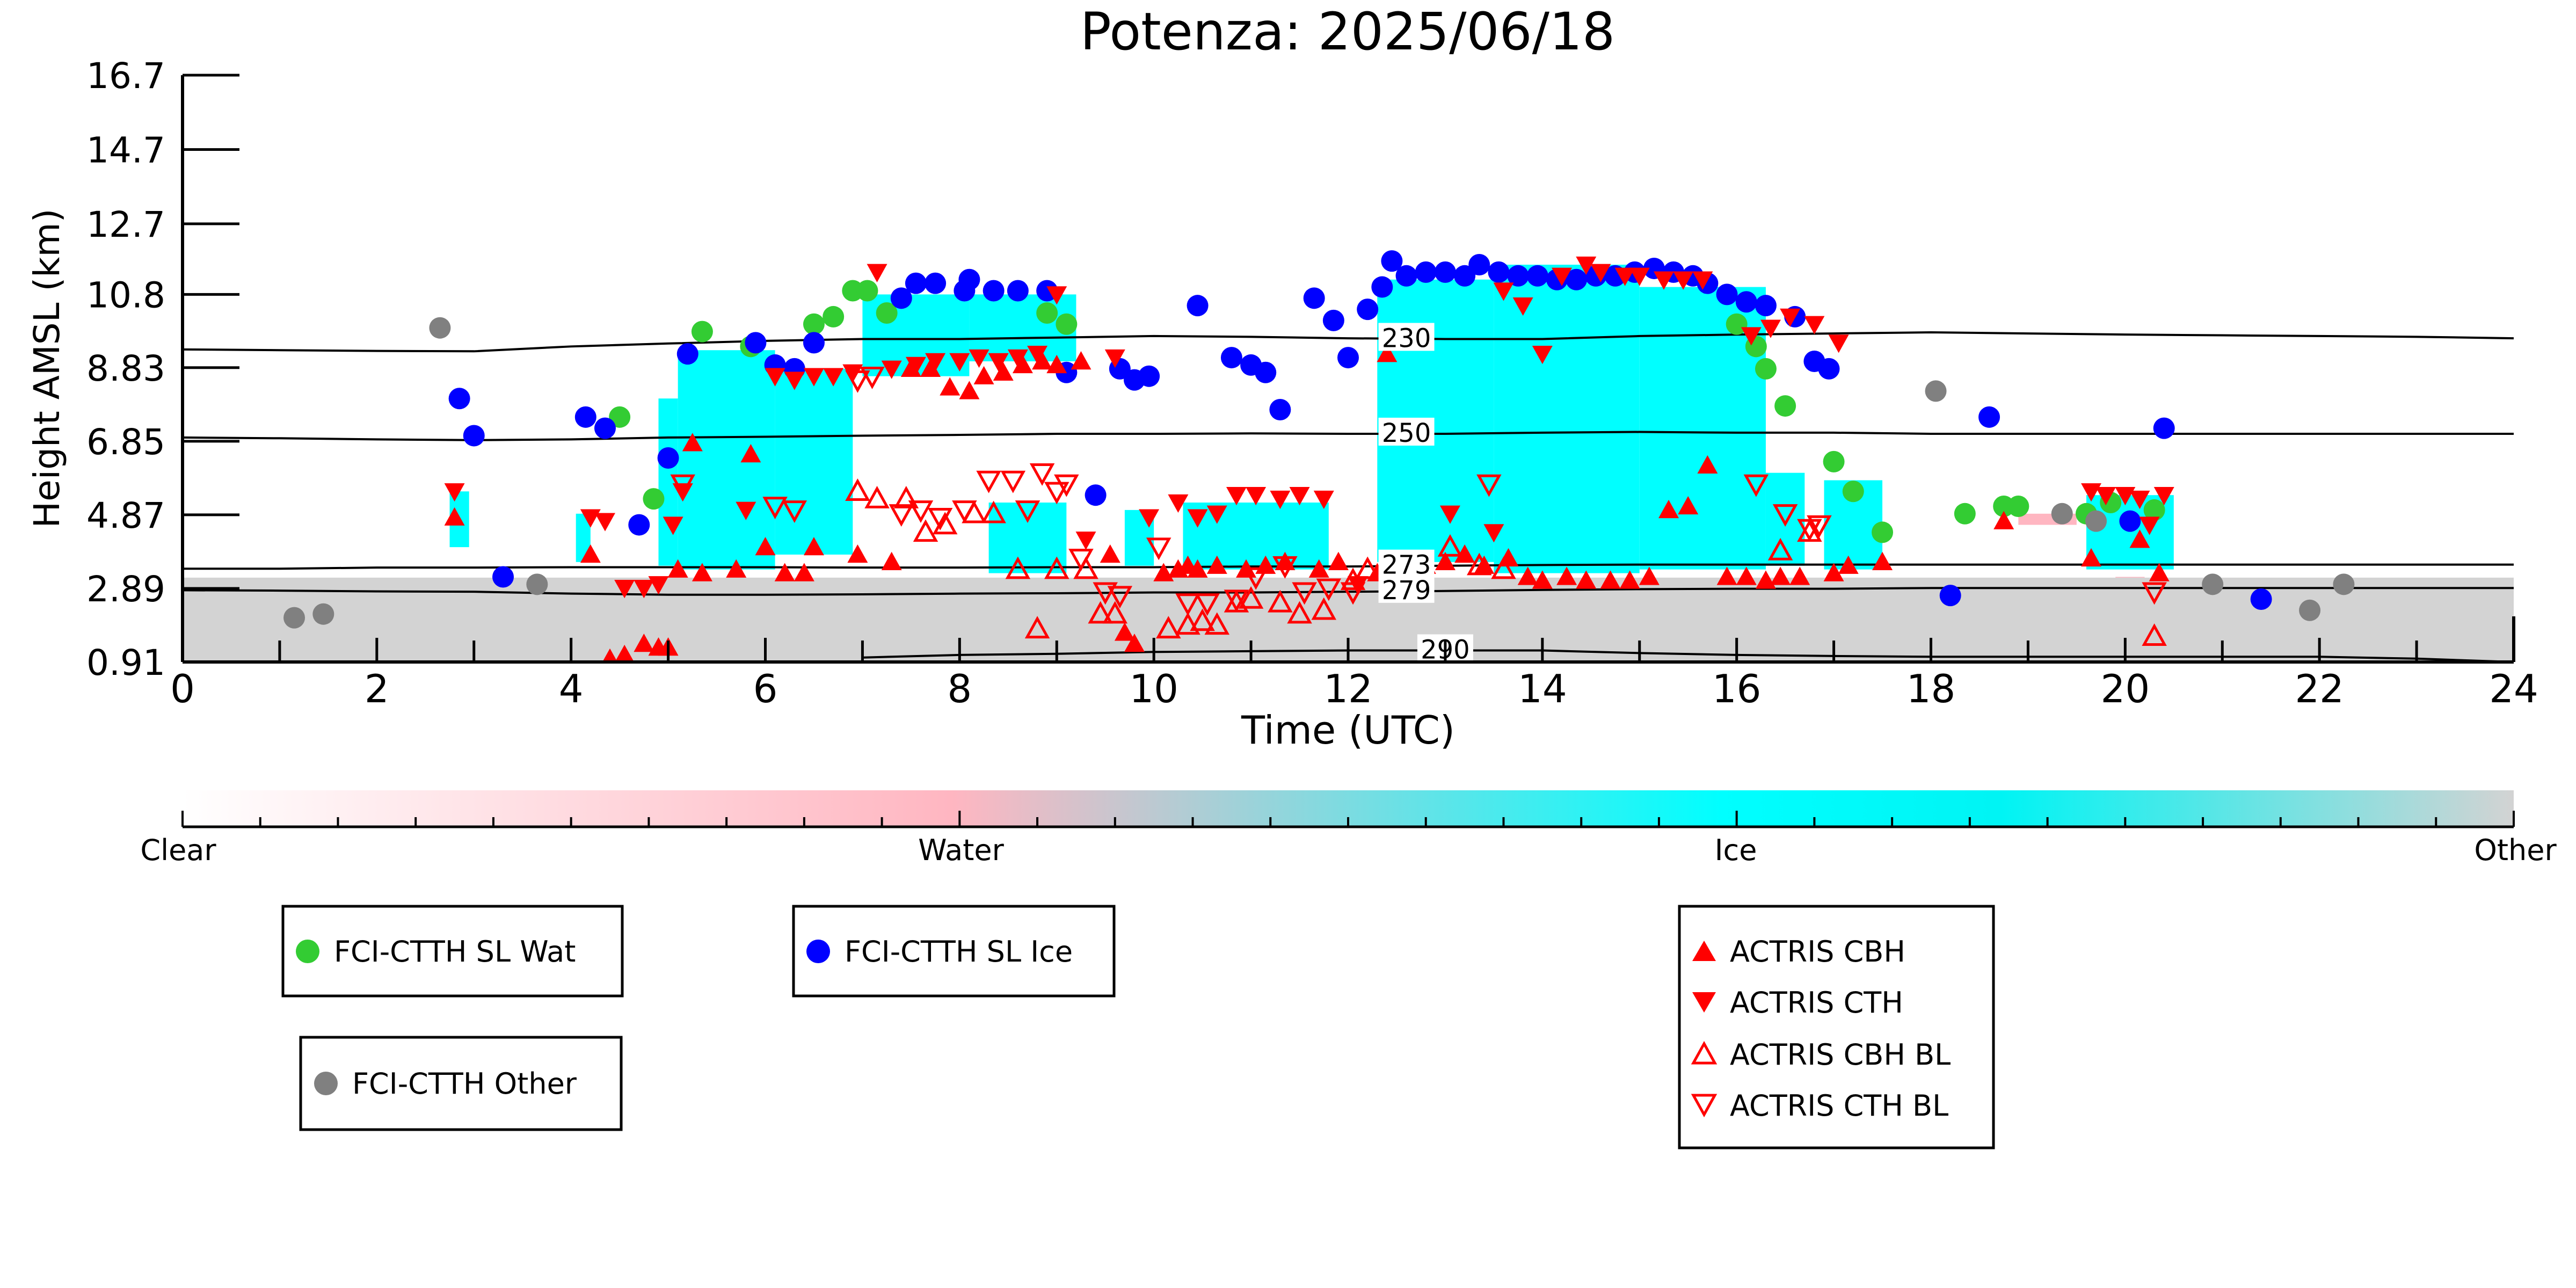 Image resolution: width=2576 pixels, height=1288 pixels. What do you see at coordinates (959, 952) in the screenshot?
I see `legend-label-sl-ice: FCI-CTTH SL Ice` at bounding box center [959, 952].